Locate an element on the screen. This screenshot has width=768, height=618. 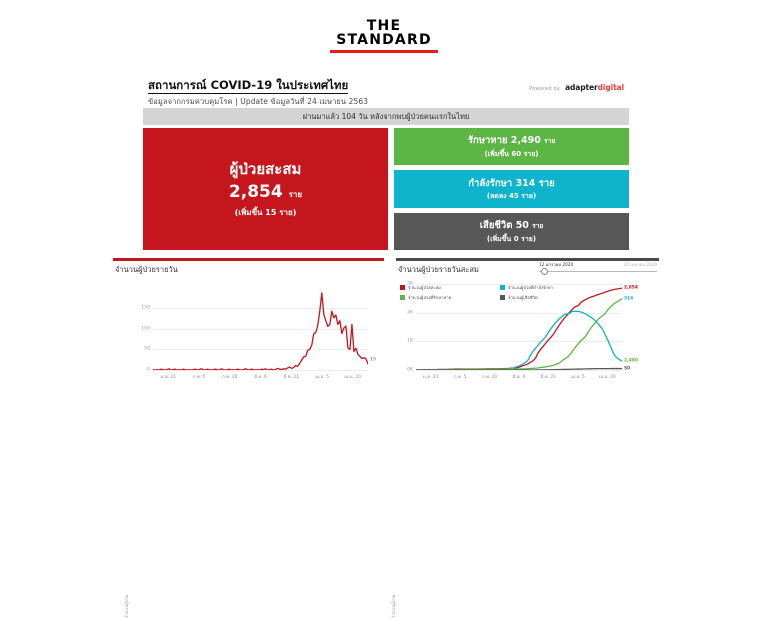
stat-card-recovered: รักษาหาย 2,490 ราย (เพิ่มขึ้น 60 ราย) is located at coordinates (511, 147).